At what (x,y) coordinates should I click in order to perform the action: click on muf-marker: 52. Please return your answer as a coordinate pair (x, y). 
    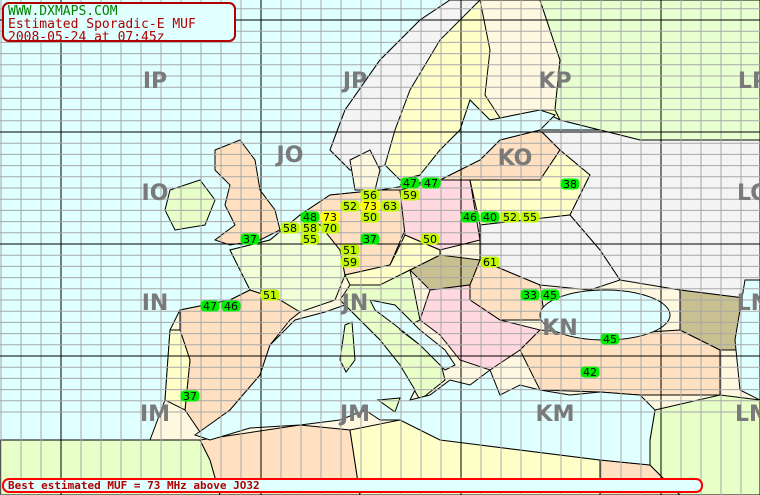
    Looking at the image, I should click on (510, 217).